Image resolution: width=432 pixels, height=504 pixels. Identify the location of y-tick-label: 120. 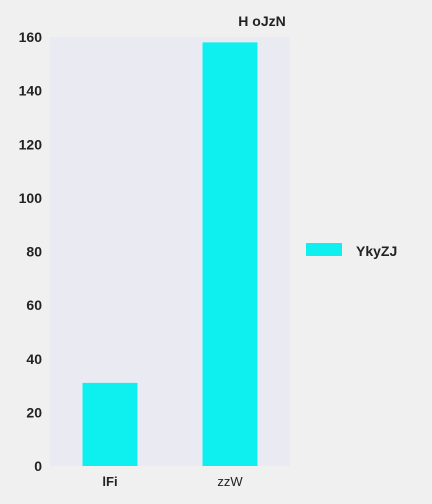
(31, 144).